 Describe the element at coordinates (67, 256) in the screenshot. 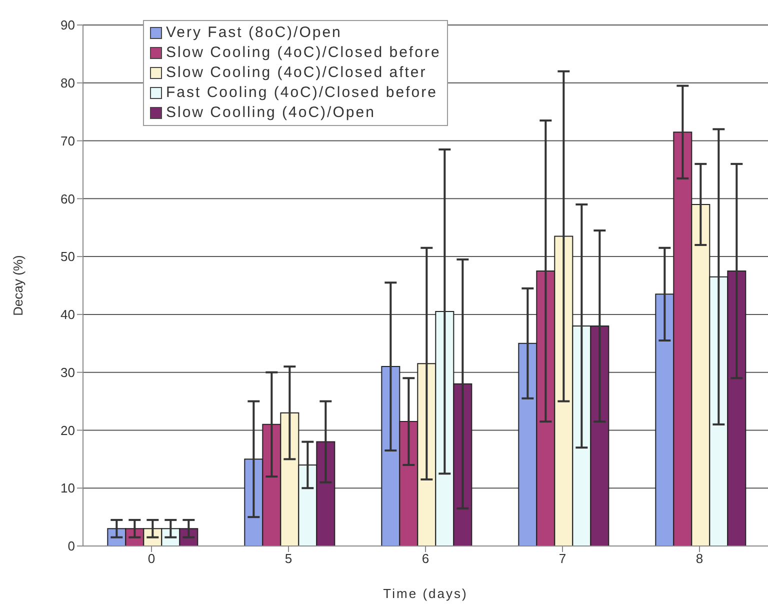

I see `y-tick-label: 50` at that location.